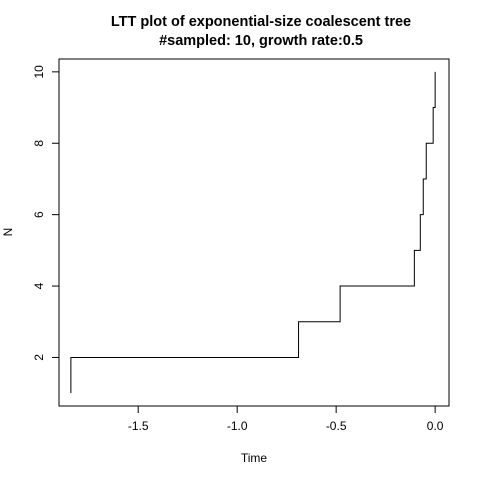 The height and width of the screenshot is (480, 480). What do you see at coordinates (435, 426) in the screenshot?
I see `x-tick-label: 0.0` at bounding box center [435, 426].